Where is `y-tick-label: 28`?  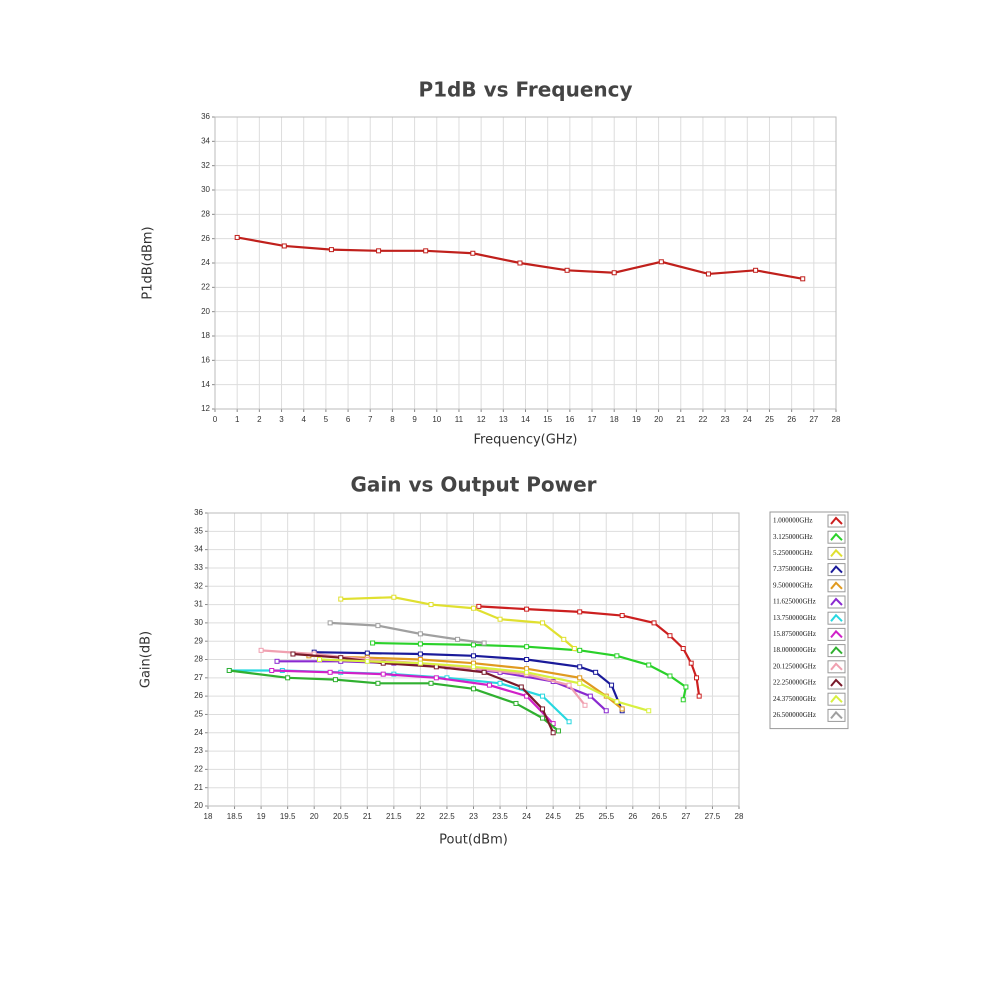 y-tick-label: 28 is located at coordinates (198, 659).